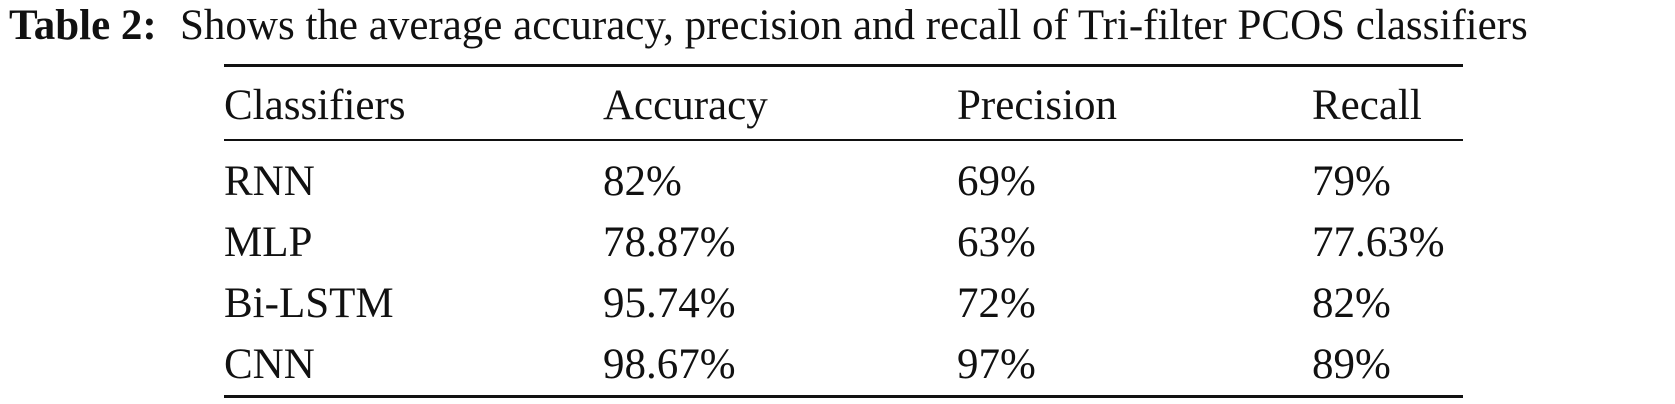 The height and width of the screenshot is (404, 1675). What do you see at coordinates (1037, 105) in the screenshot?
I see `header-cell: Precision` at bounding box center [1037, 105].